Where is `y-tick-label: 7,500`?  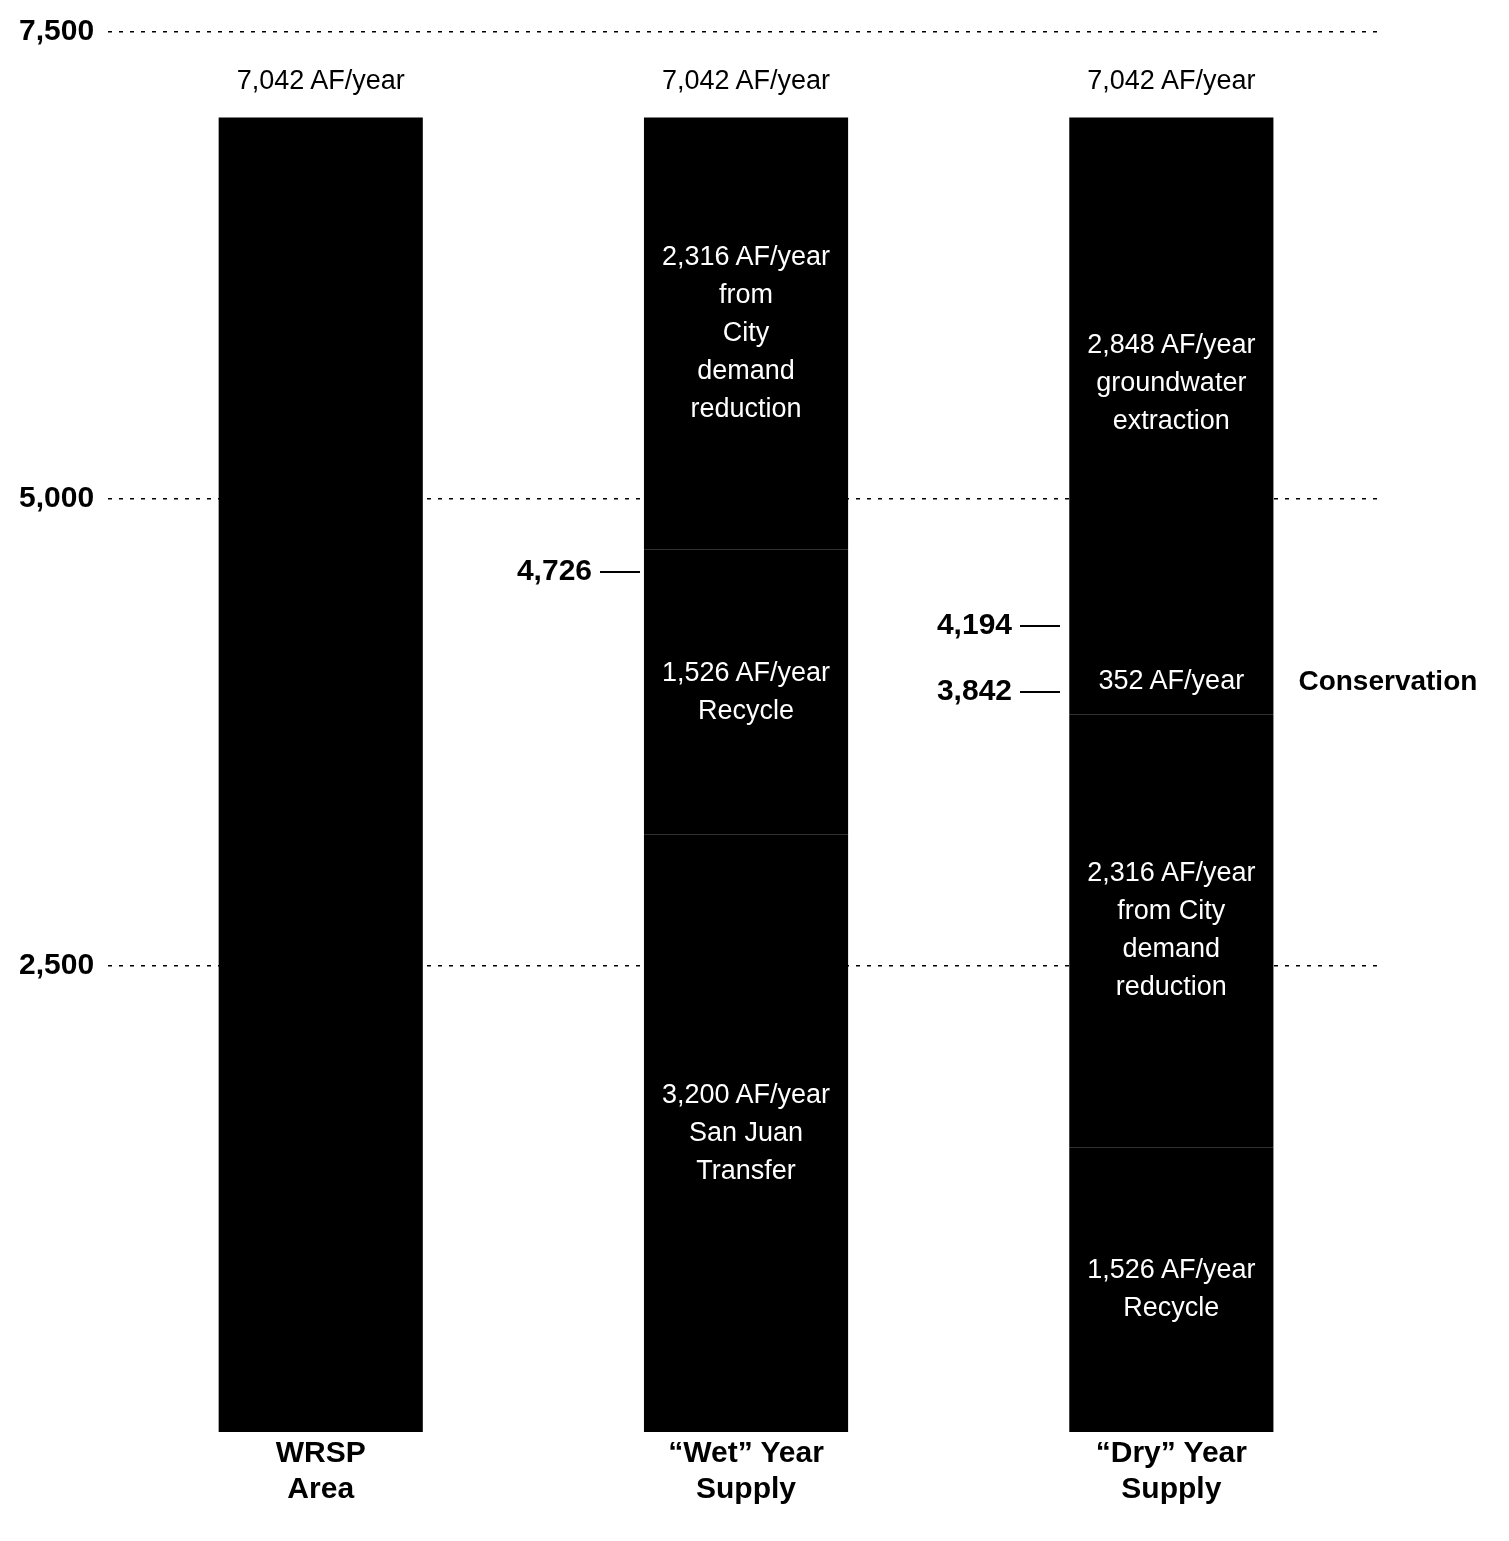 y-tick-label: 7,500 is located at coordinates (57, 30).